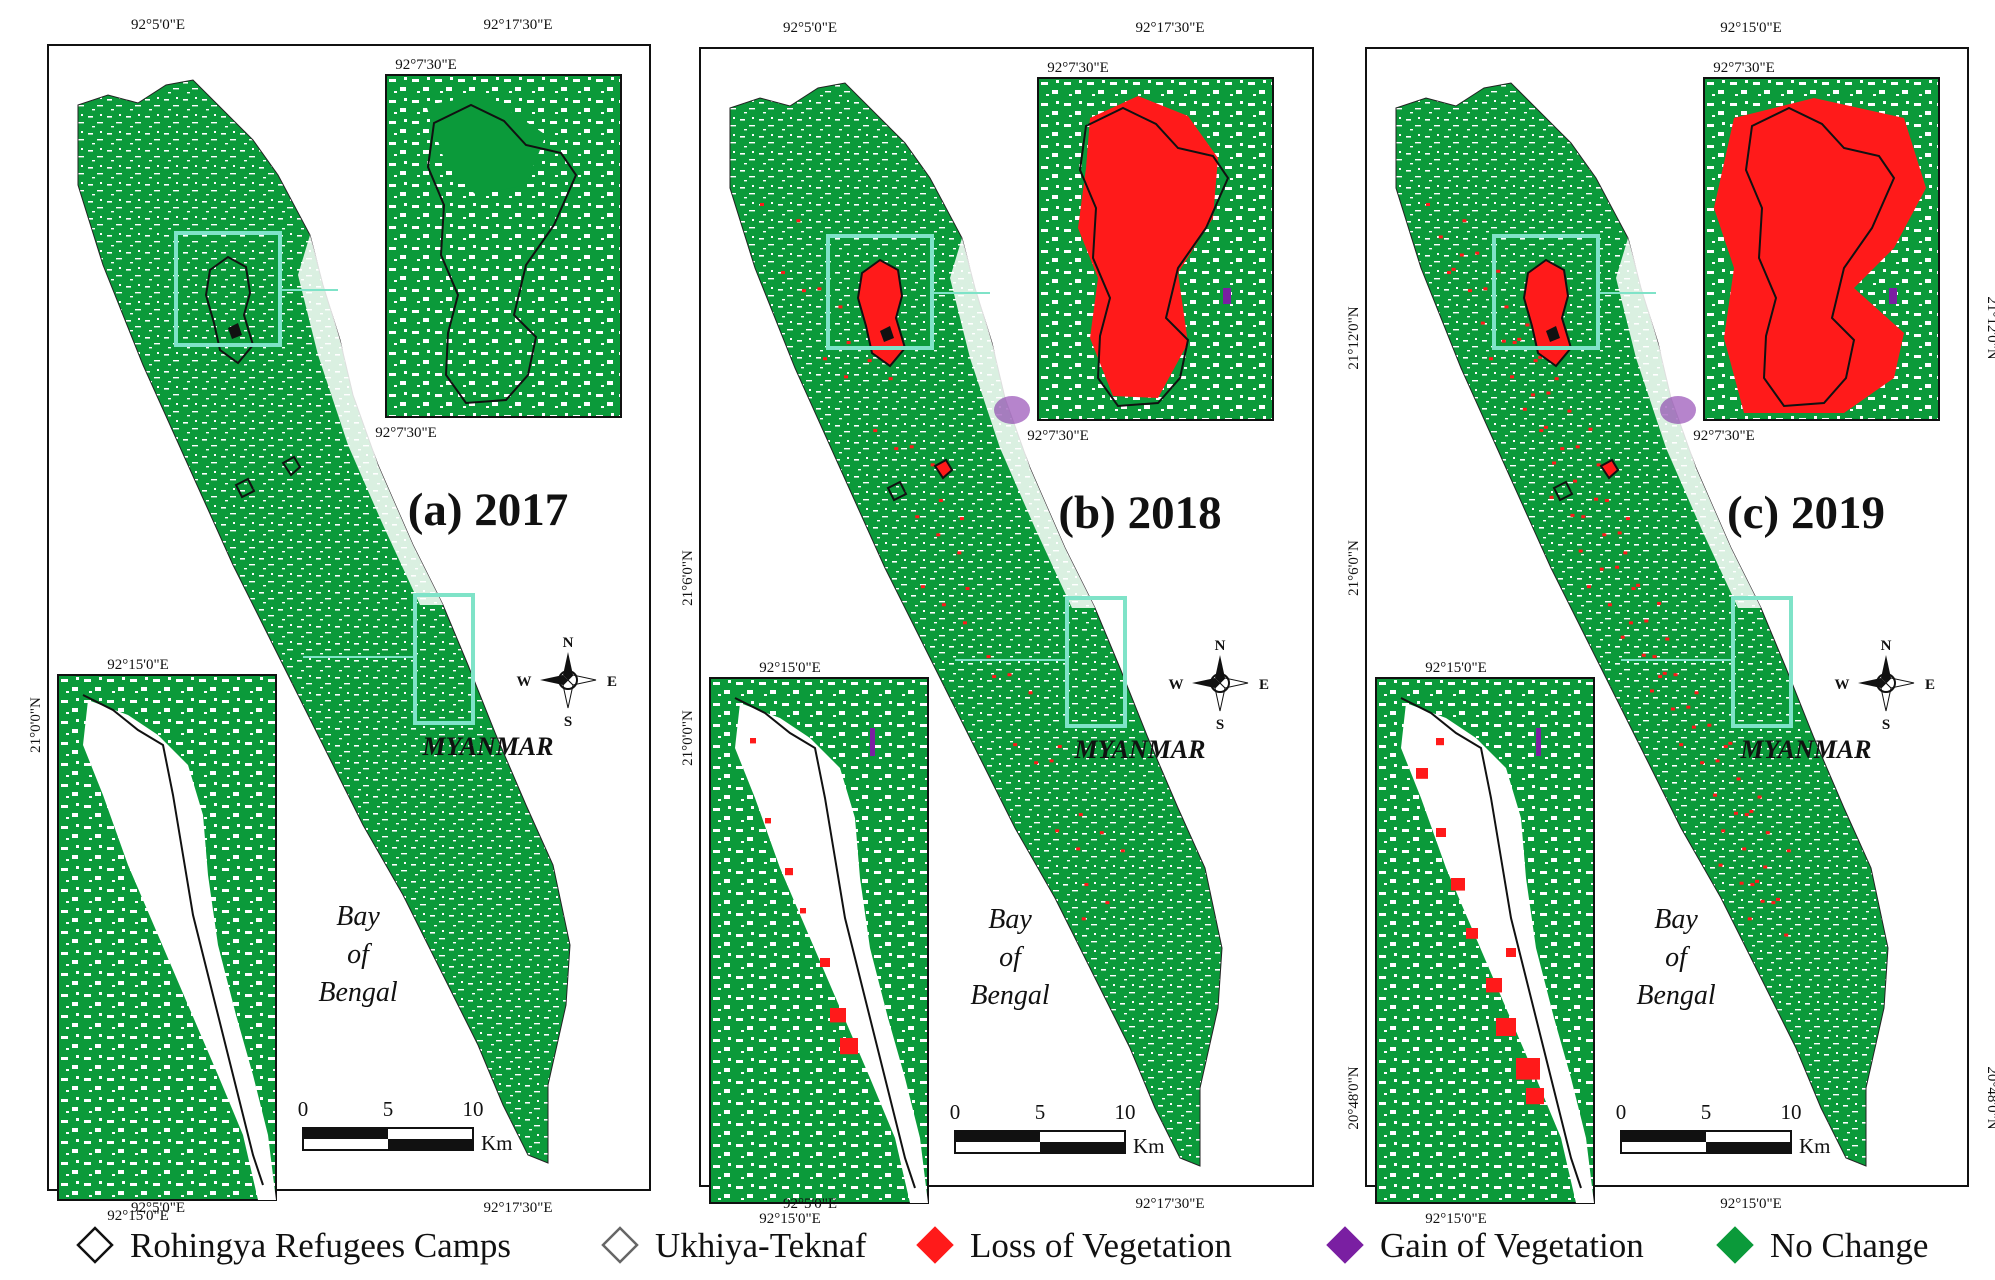 This screenshot has width=1995, height=1280. Describe the element at coordinates (486, 145) in the screenshot. I see `inset-dense-vegetation` at that location.